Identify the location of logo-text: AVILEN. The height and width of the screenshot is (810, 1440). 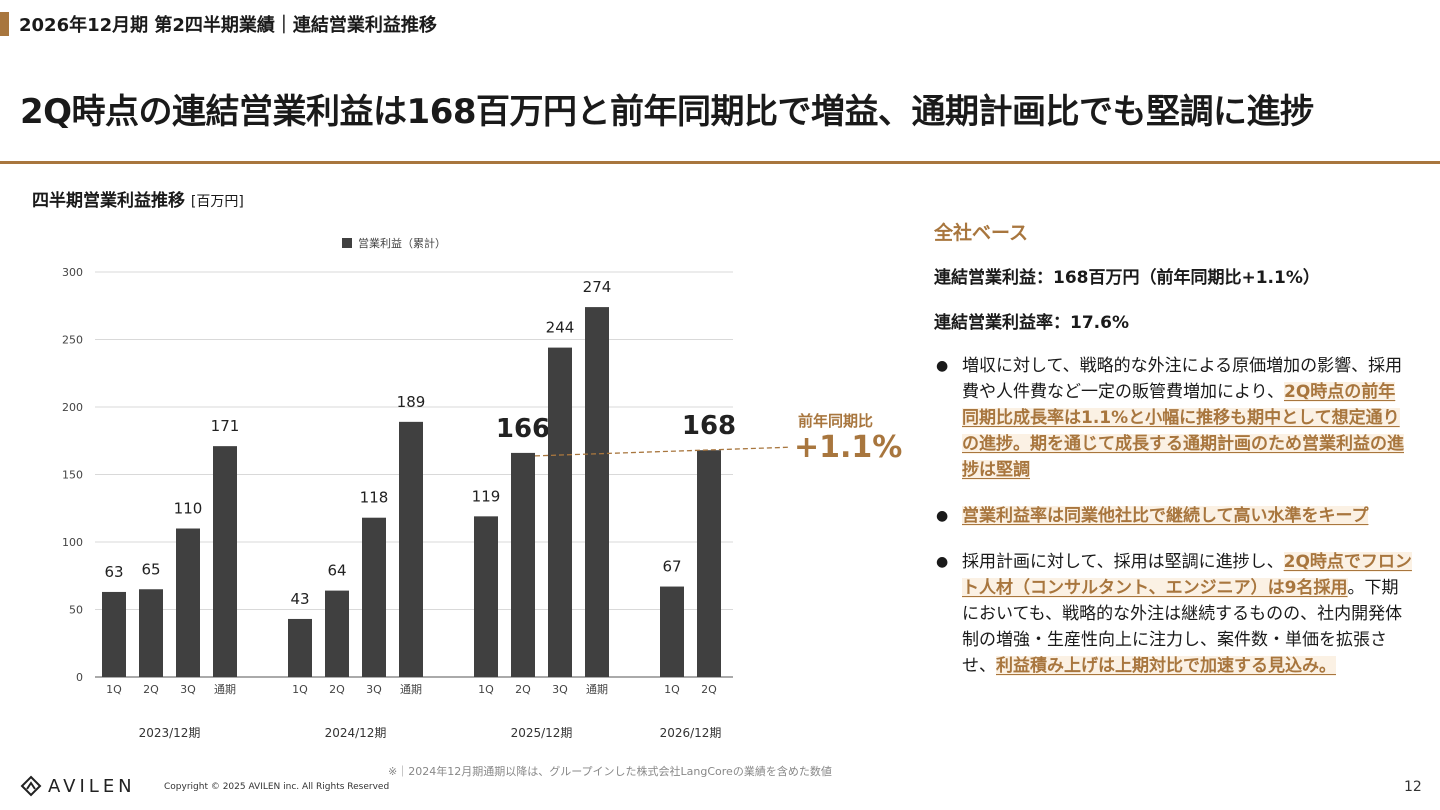
(92, 786).